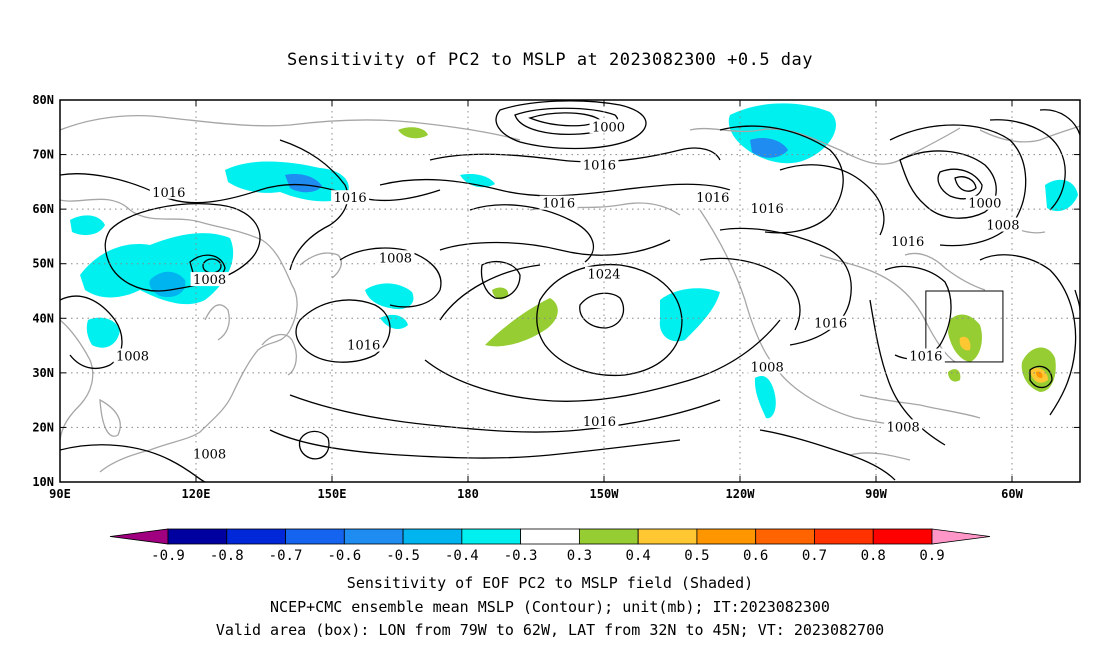 Image resolution: width=1100 pixels, height=650 pixels. What do you see at coordinates (413, 133) in the screenshot?
I see `shade-positive-arctic` at bounding box center [413, 133].